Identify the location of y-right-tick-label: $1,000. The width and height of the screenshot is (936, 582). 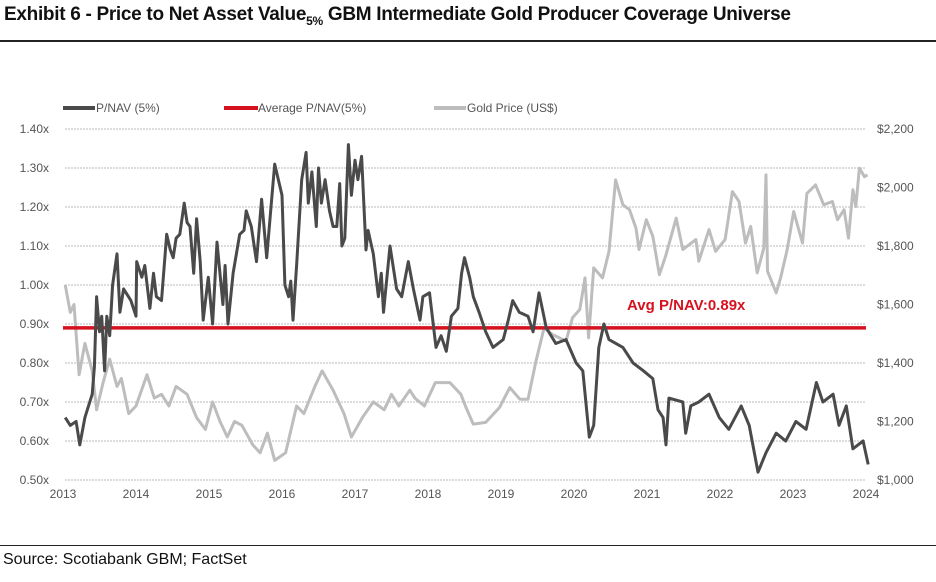
(895, 480).